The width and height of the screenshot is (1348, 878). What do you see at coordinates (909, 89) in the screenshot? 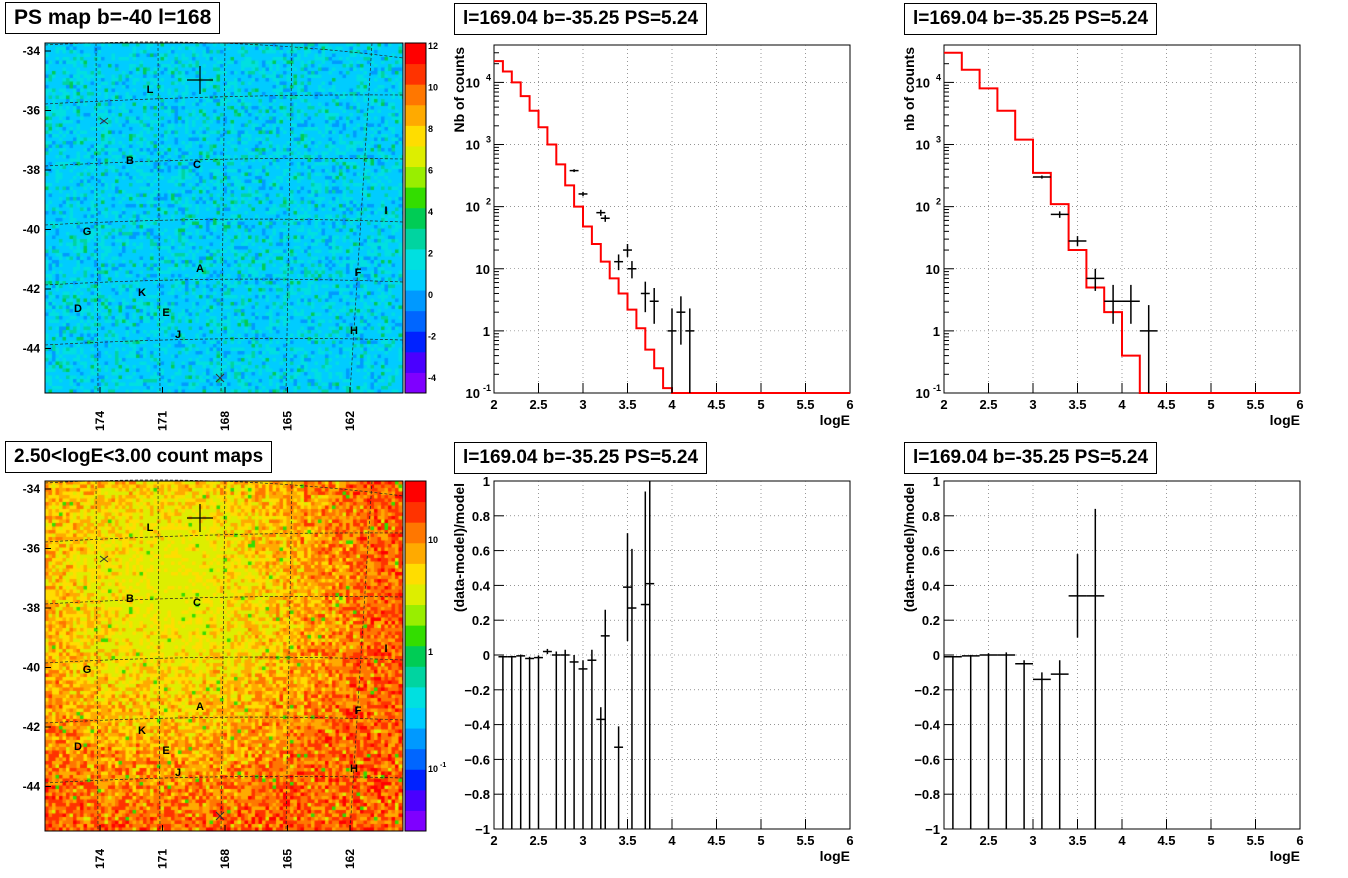
I see `y-axis-label: nb of counts` at bounding box center [909, 89].